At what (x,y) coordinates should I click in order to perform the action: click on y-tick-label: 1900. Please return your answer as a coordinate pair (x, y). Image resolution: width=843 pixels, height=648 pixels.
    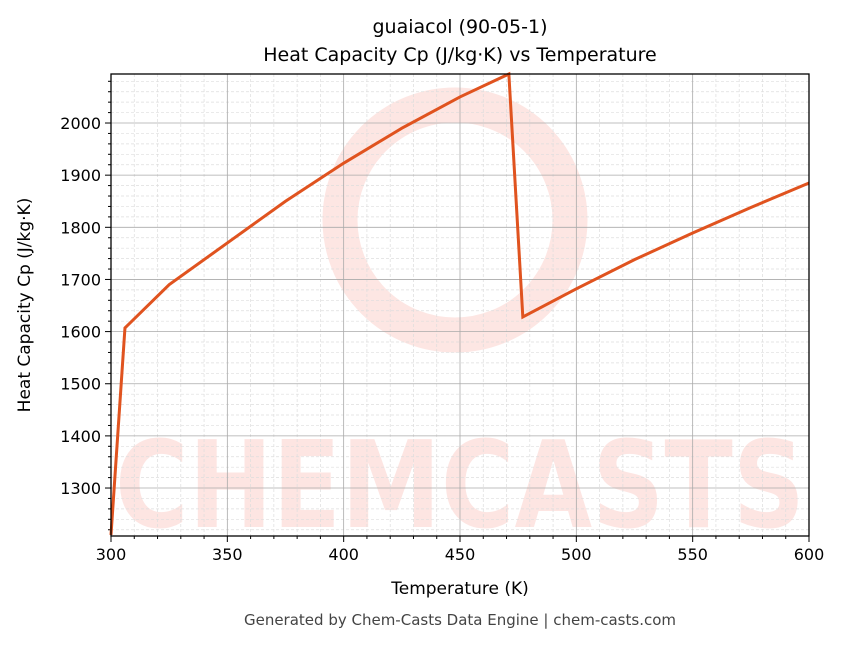
    Looking at the image, I should click on (80, 175).